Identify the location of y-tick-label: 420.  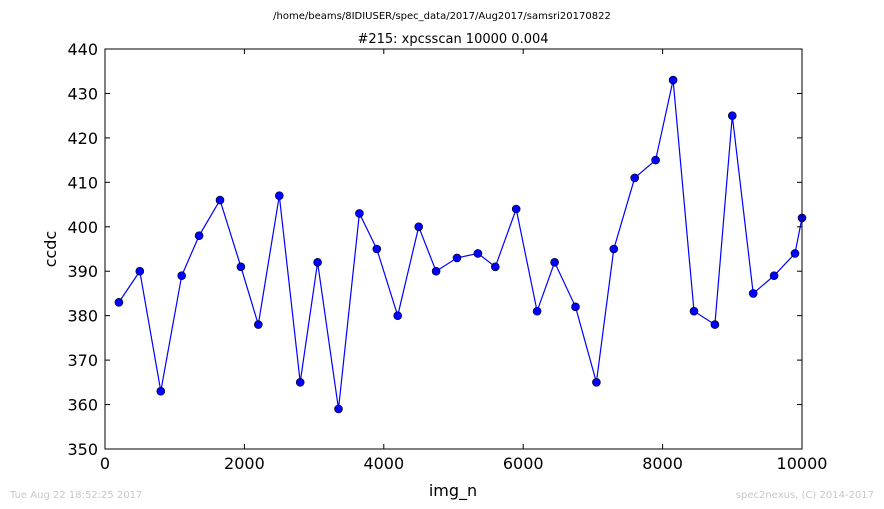
(82, 138).